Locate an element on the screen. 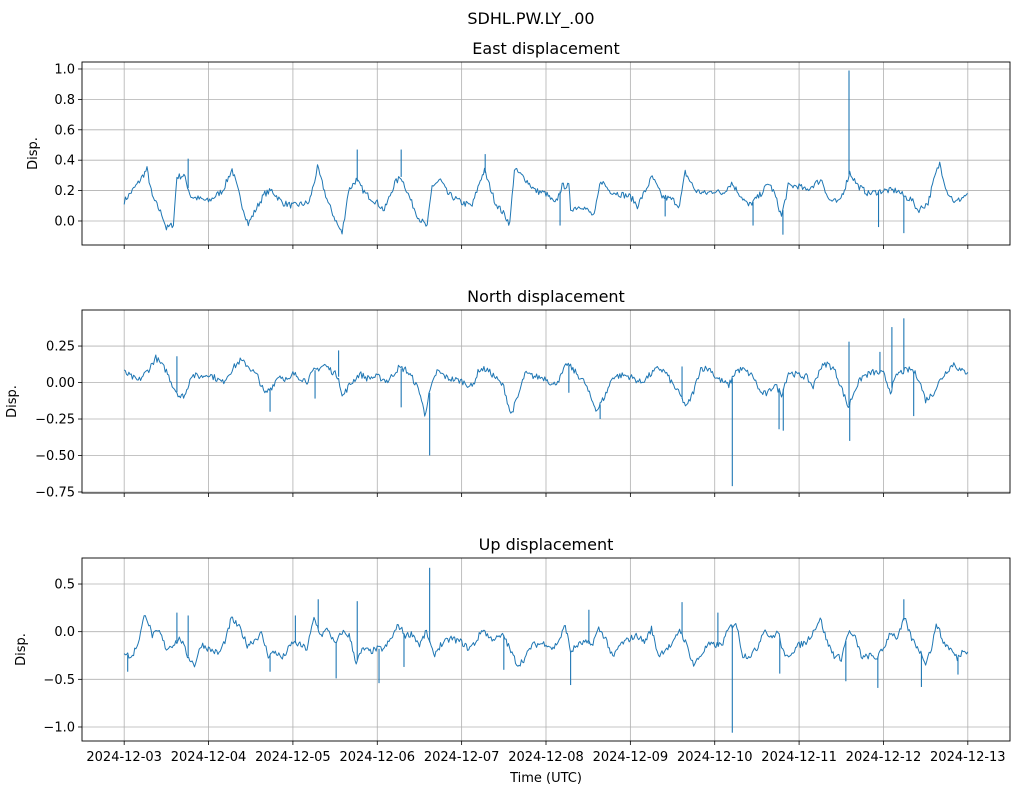 The image size is (1021, 795). x-tick-label: 2024-12-03 is located at coordinates (124, 757).